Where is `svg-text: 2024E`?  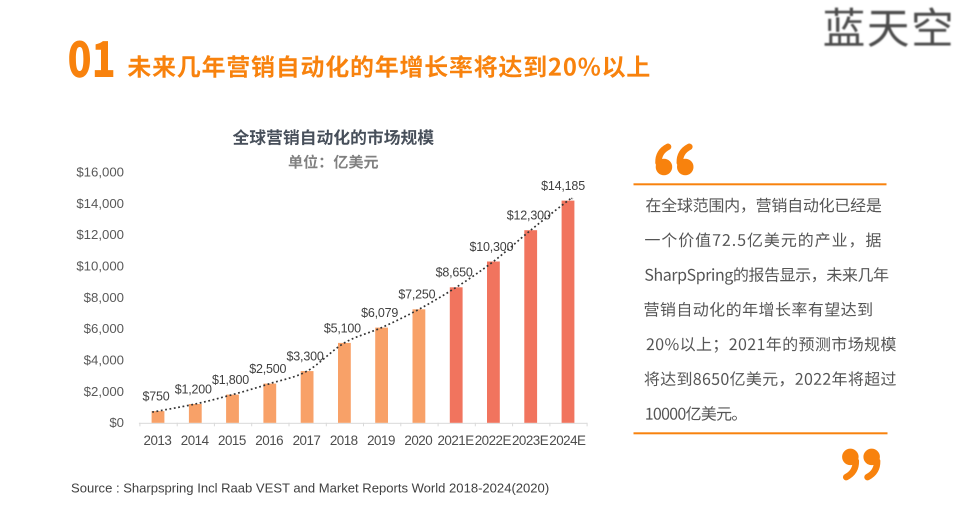 svg-text: 2024E is located at coordinates (567, 440).